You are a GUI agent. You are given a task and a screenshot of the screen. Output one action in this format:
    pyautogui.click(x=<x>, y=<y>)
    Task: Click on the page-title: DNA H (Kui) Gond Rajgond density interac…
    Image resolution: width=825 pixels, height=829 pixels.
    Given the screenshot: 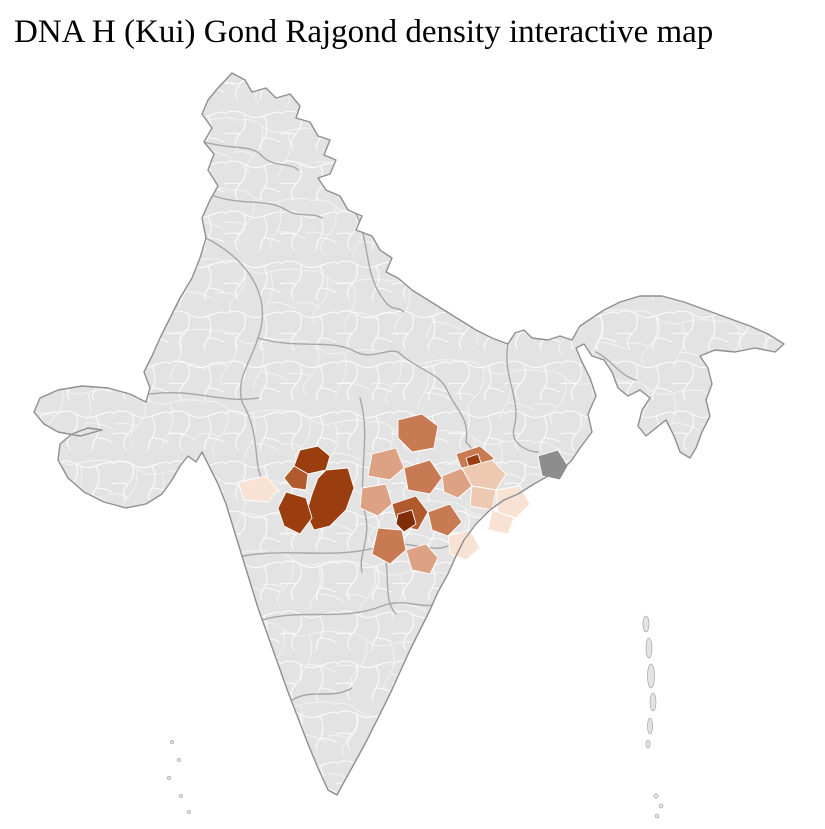 What is the action you would take?
    pyautogui.click(x=364, y=32)
    